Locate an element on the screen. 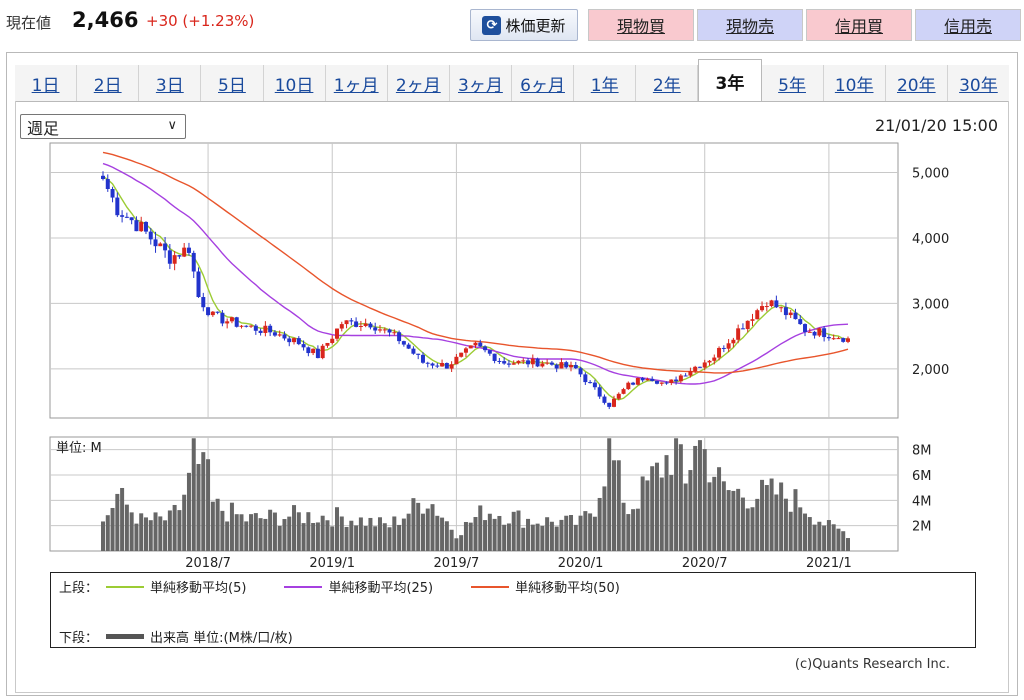  x-tick-label: 2021/1 is located at coordinates (829, 563).